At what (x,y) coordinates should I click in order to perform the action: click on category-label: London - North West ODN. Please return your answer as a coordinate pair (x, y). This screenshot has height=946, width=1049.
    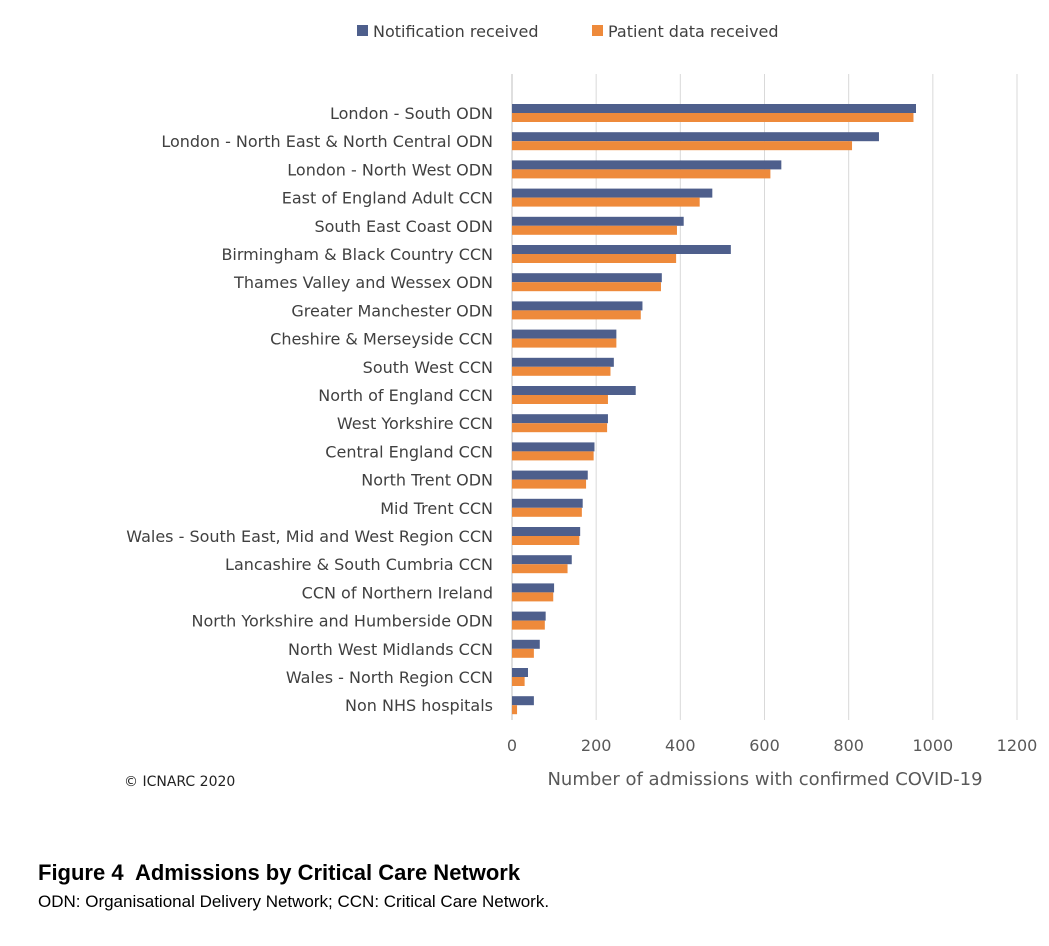
    Looking at the image, I should click on (390, 169).